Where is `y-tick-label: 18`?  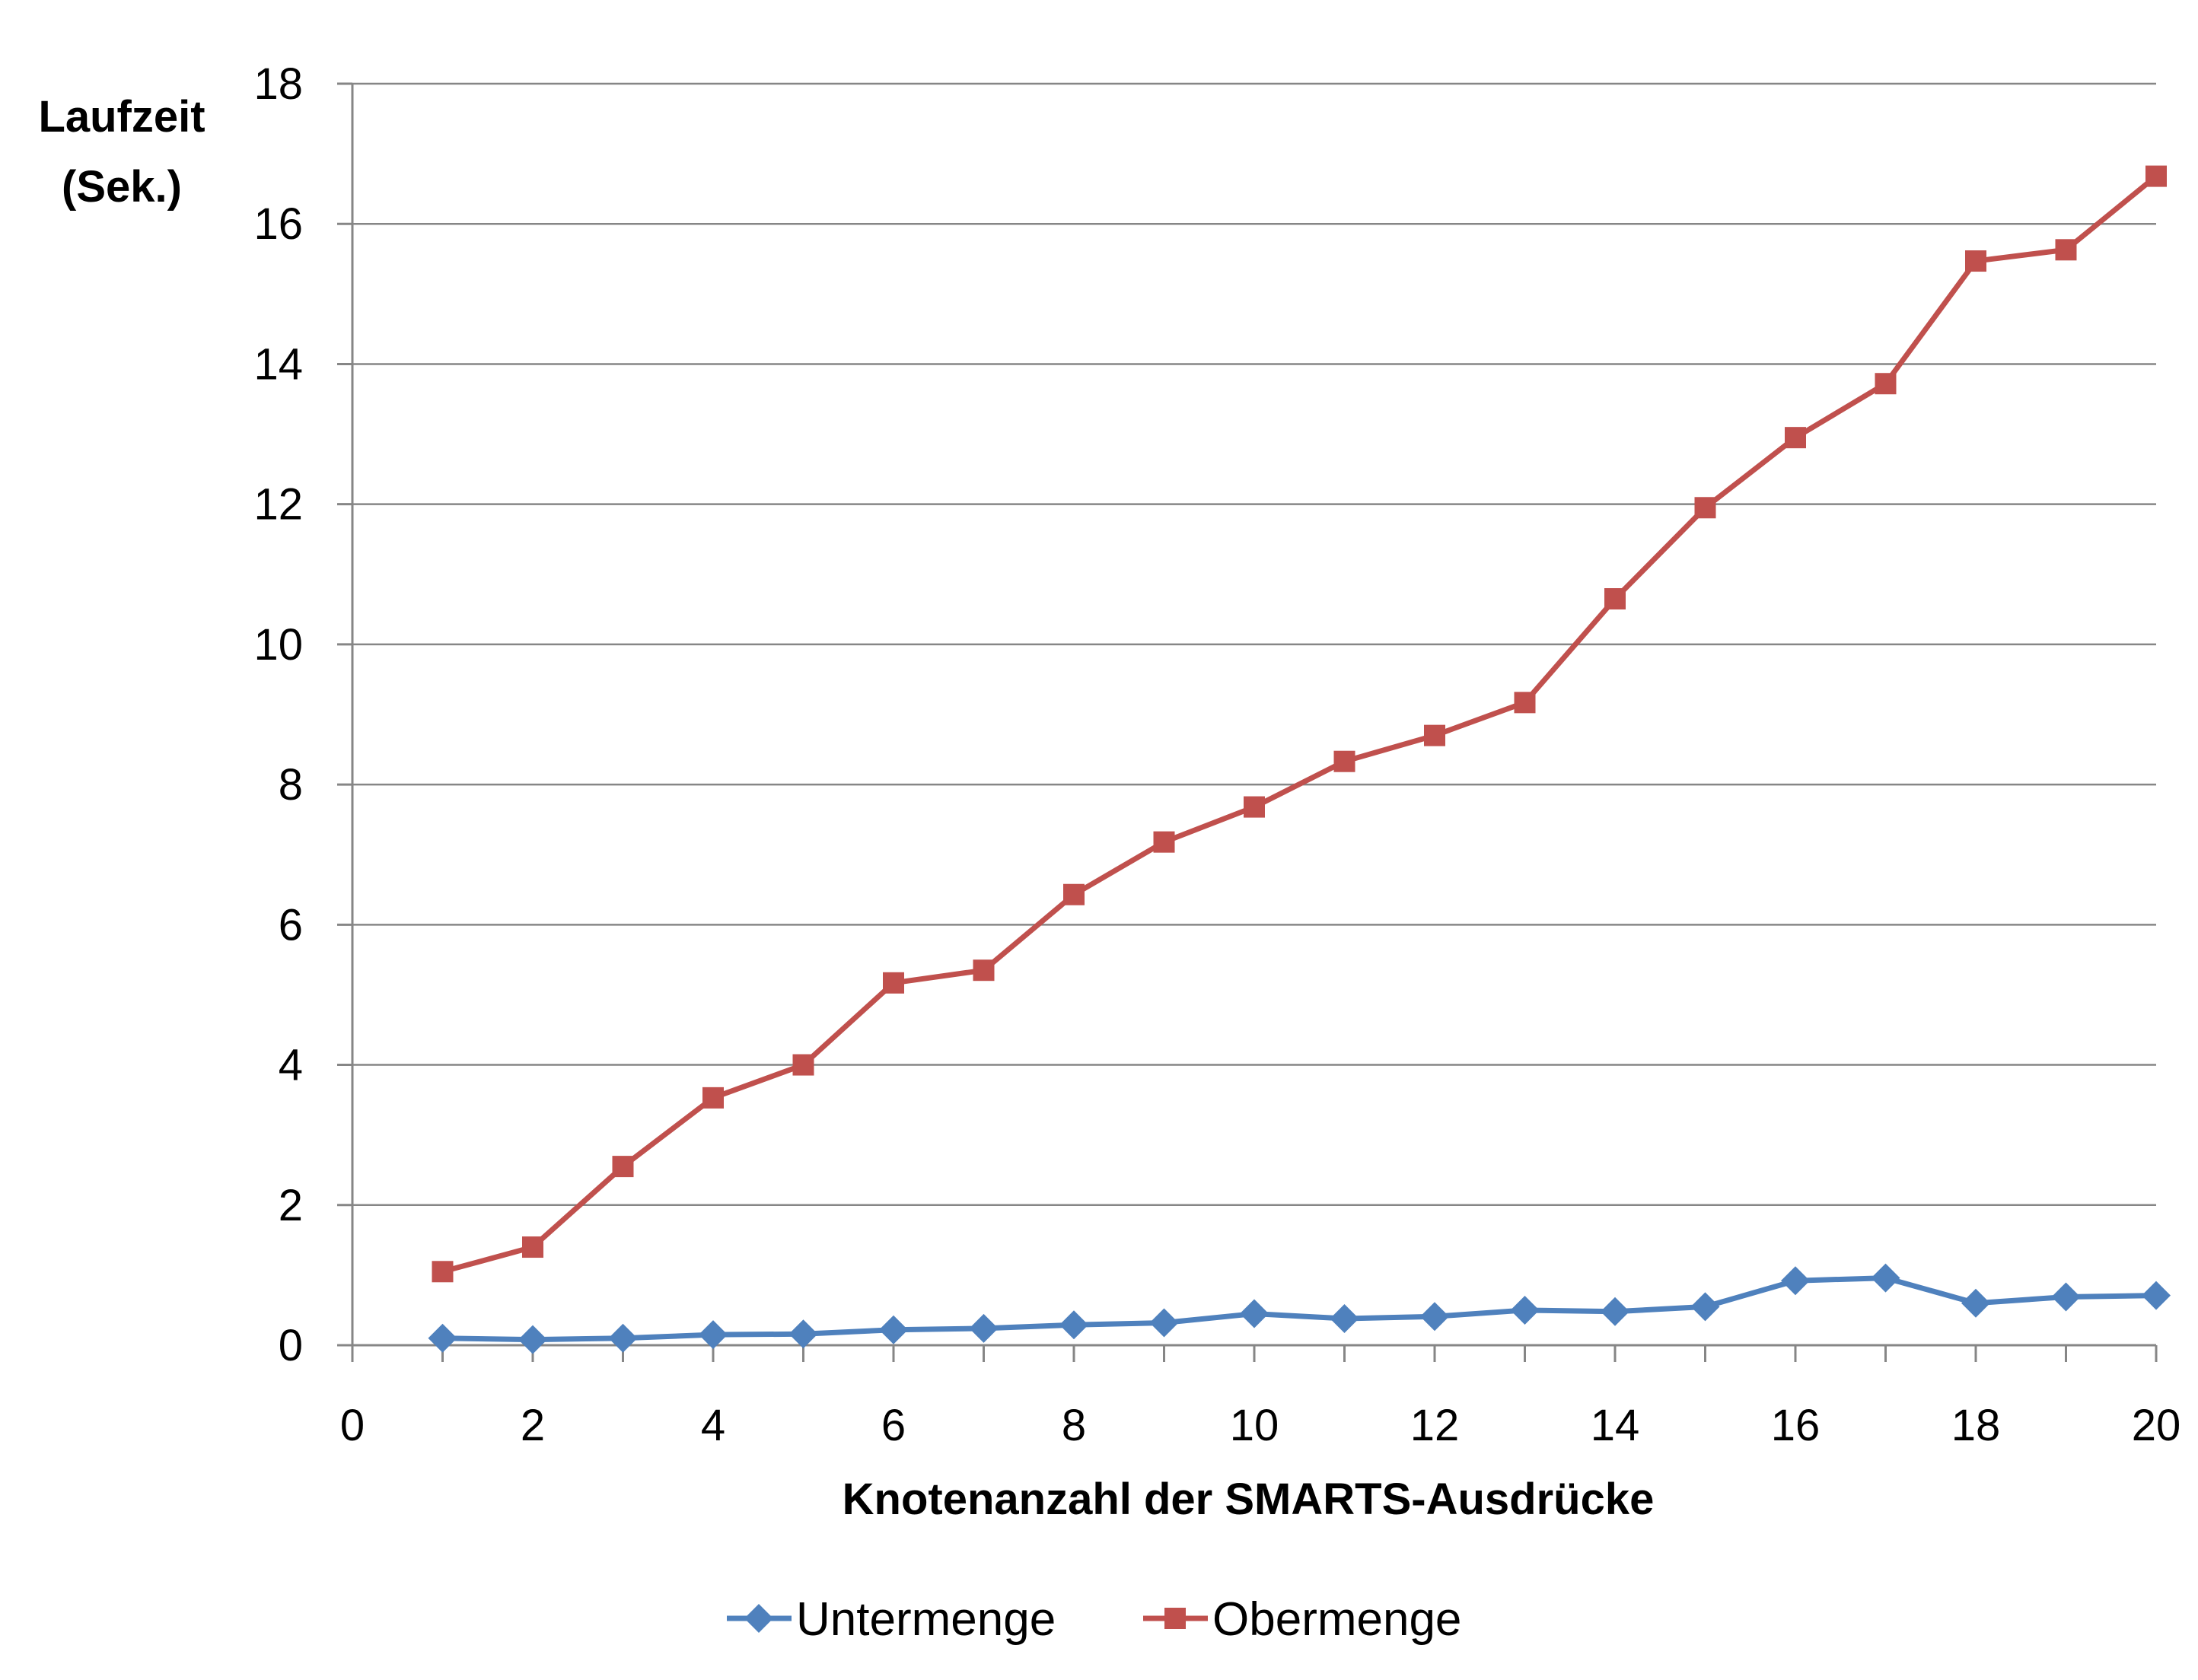
y-tick-label: 18 is located at coordinates (278, 84).